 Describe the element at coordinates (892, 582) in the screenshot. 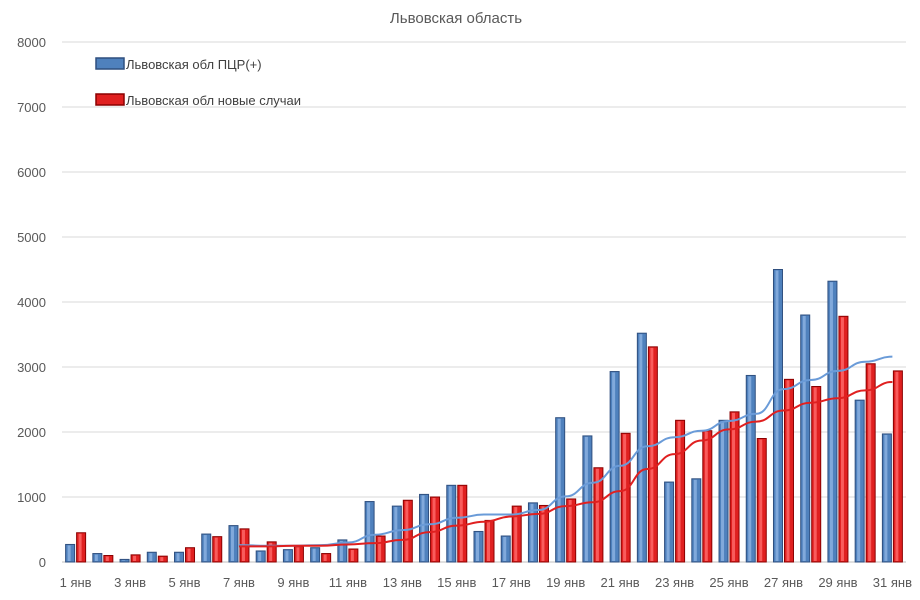

I see `x-tick-label: 31 янв` at that location.